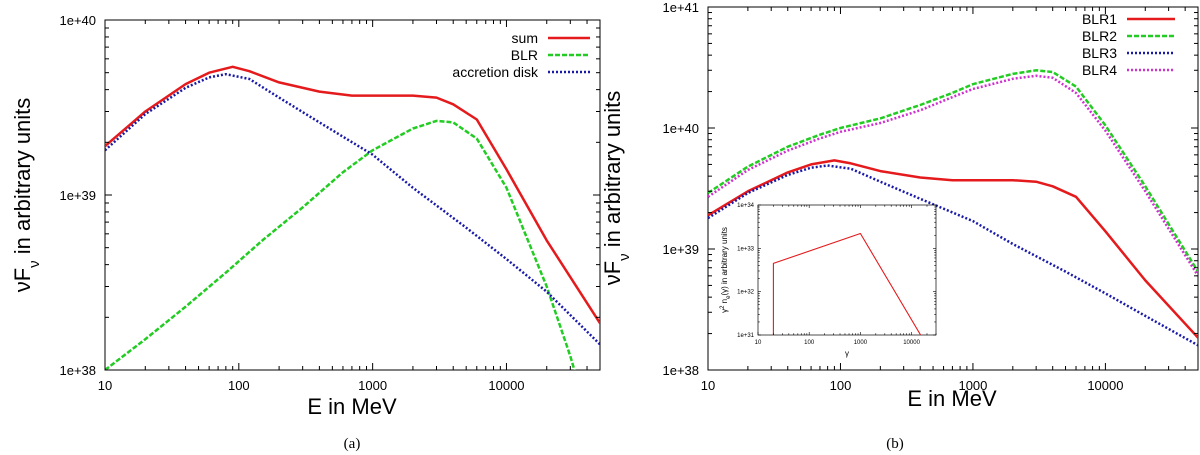 The width and height of the screenshot is (1200, 455). Describe the element at coordinates (239, 385) in the screenshot. I see `panel-a-x-tick-label: 100` at that location.